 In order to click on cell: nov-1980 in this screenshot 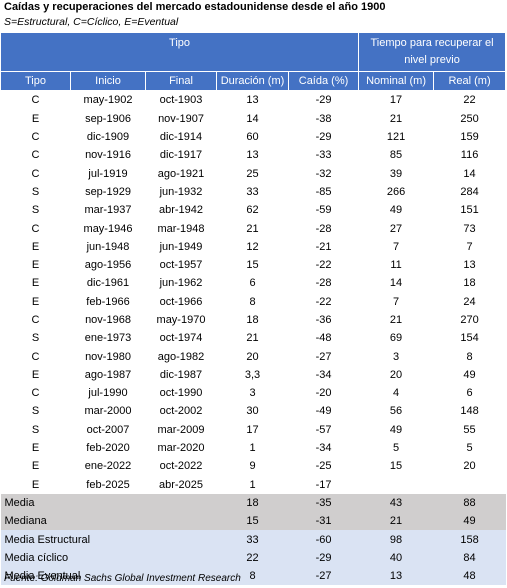, I will do `click(108, 356)`.